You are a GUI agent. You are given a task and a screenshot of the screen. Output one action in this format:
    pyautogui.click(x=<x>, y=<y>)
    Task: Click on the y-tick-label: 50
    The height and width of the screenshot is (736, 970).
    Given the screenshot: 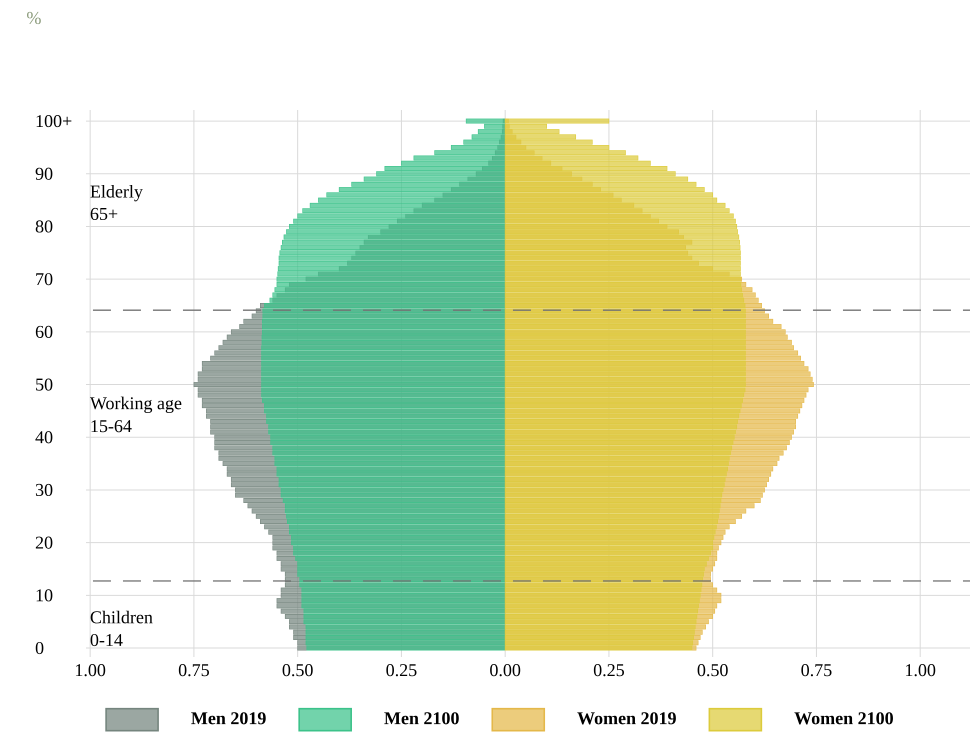 What is the action you would take?
    pyautogui.click(x=44, y=384)
    